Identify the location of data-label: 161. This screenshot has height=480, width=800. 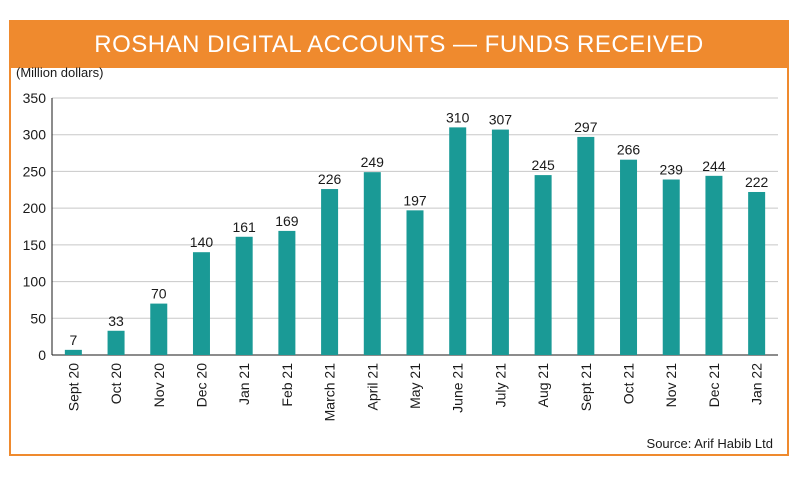
(244, 227).